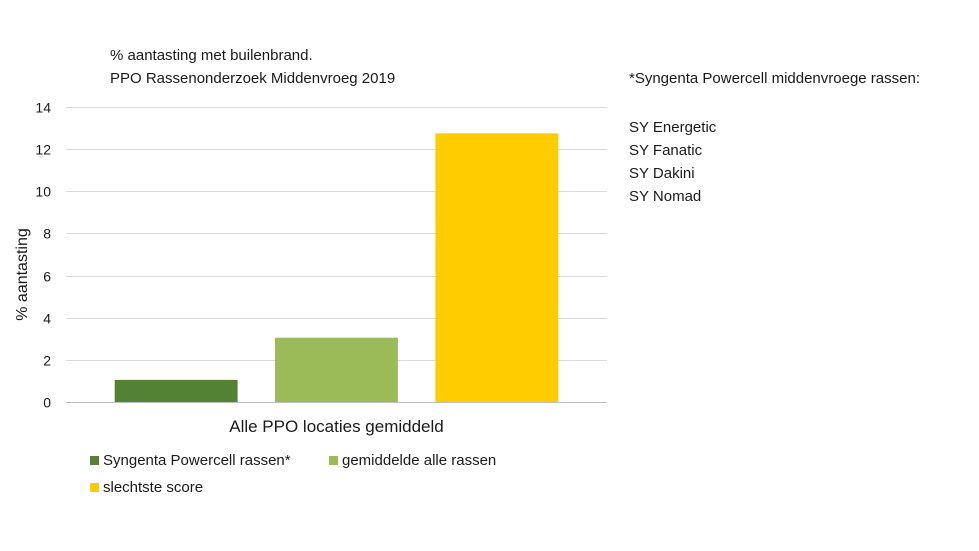 This screenshot has height=551, width=979. I want to click on legend-swatch-worst, so click(94, 487).